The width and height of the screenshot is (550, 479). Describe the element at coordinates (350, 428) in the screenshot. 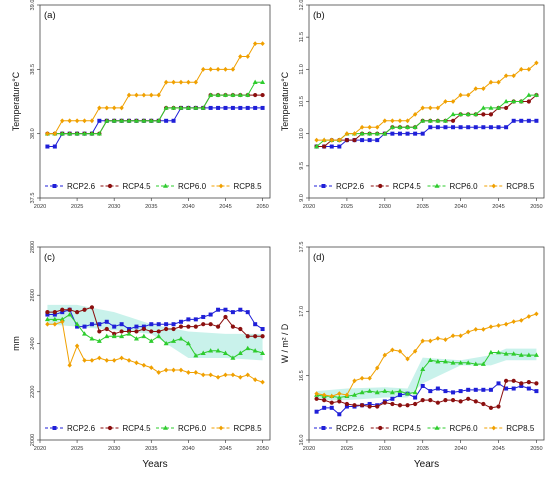

I see `legend-label: RCP2.6` at that location.